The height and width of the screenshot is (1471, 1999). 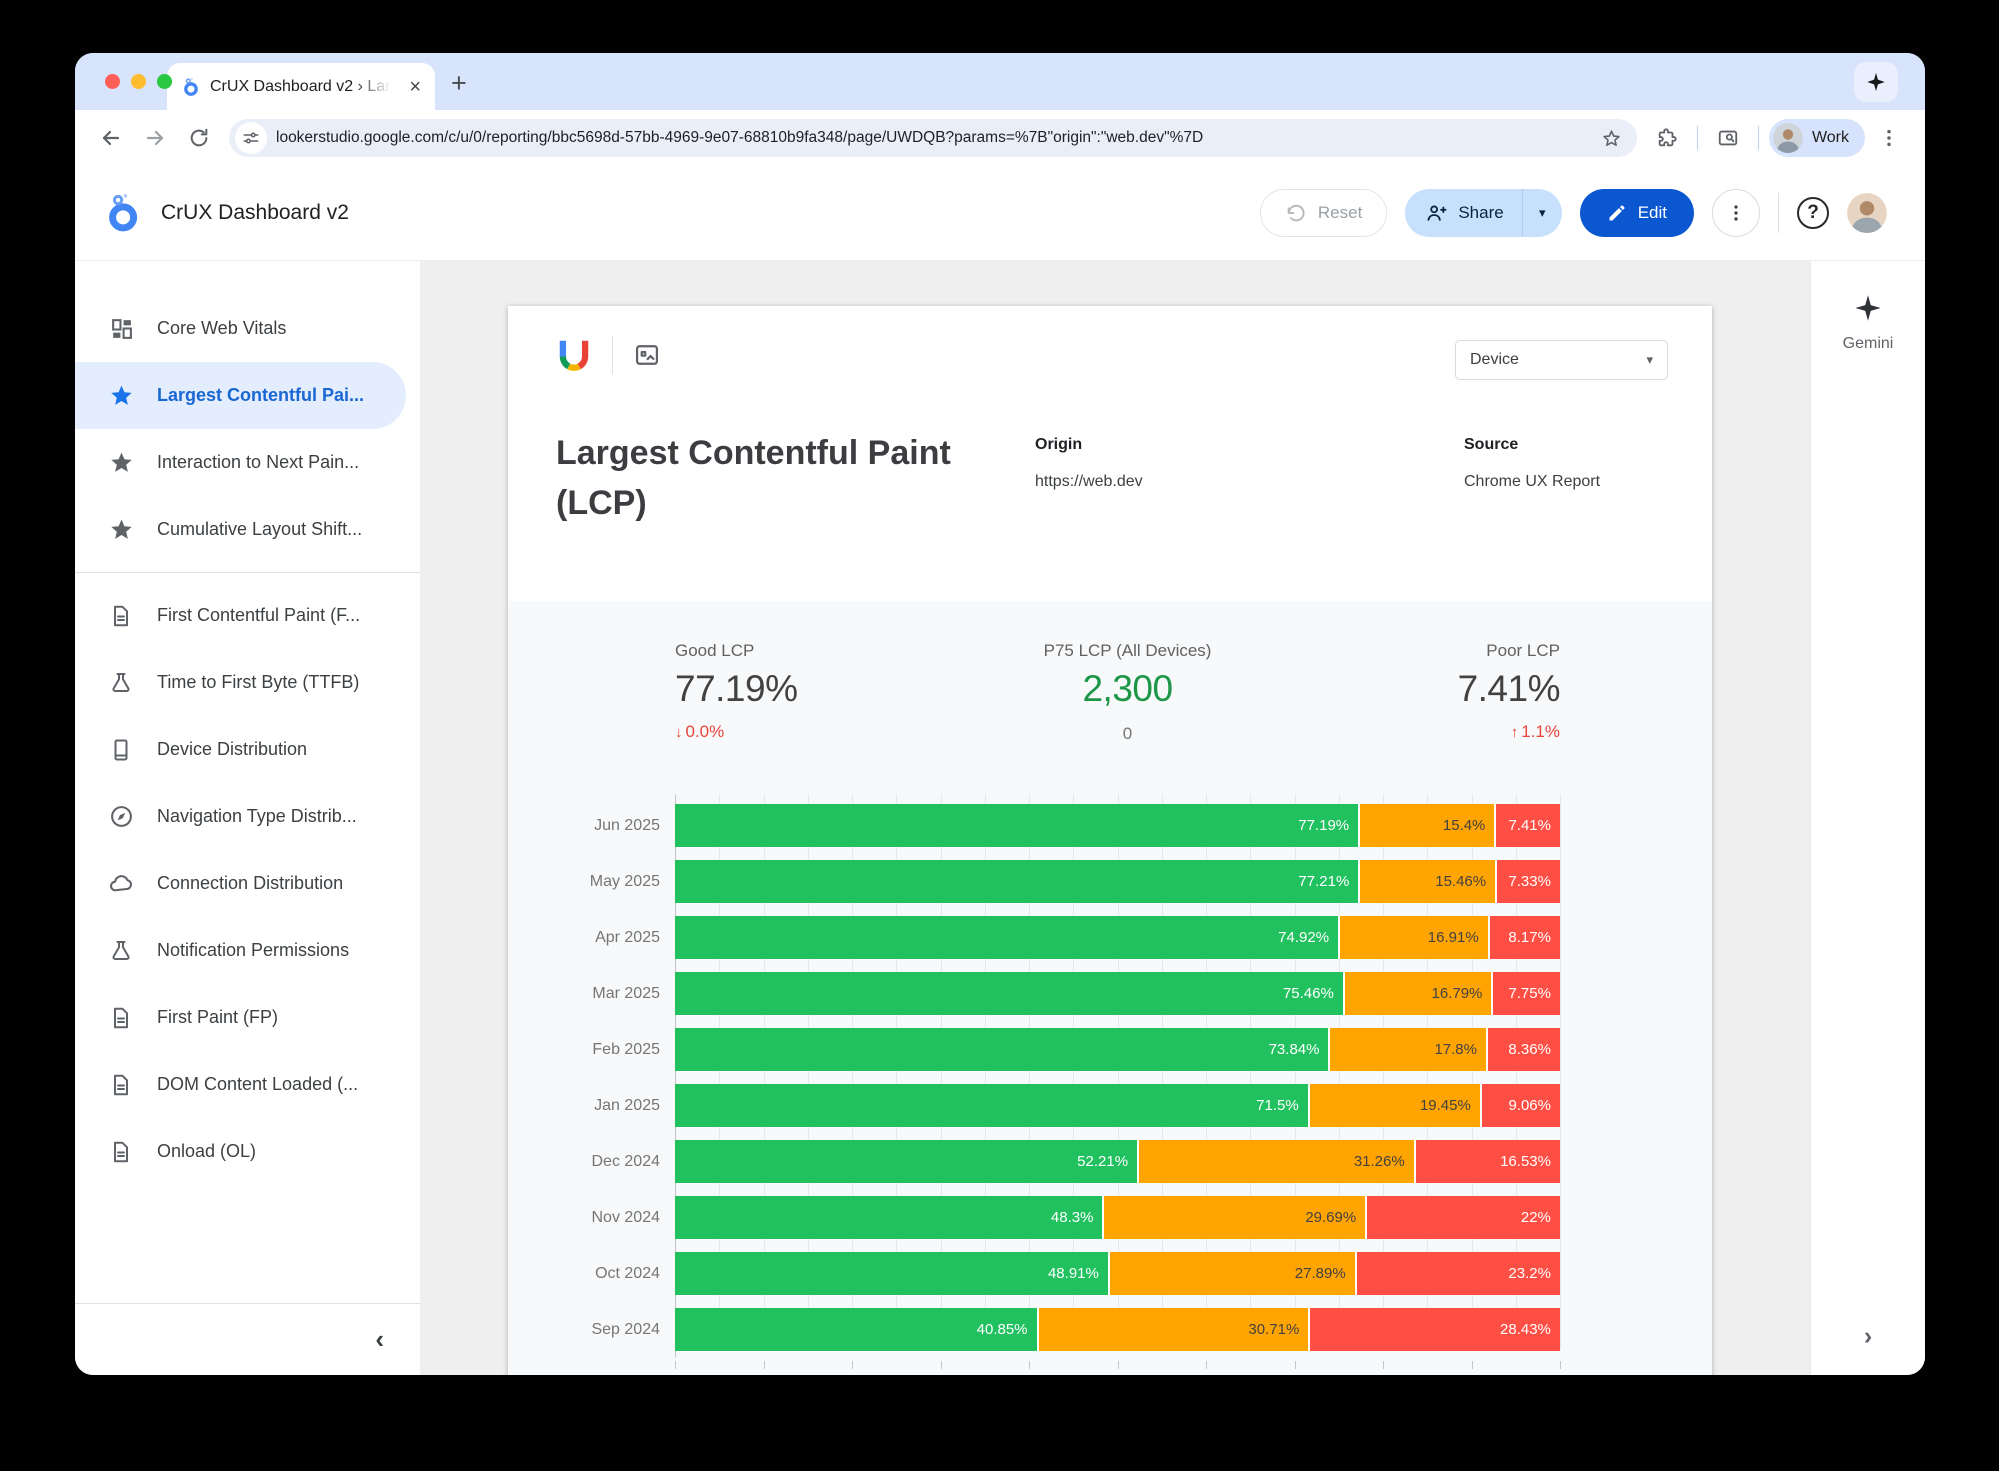 What do you see at coordinates (1523, 937) in the screenshot?
I see `bar-segment-poor: 8.17%` at bounding box center [1523, 937].